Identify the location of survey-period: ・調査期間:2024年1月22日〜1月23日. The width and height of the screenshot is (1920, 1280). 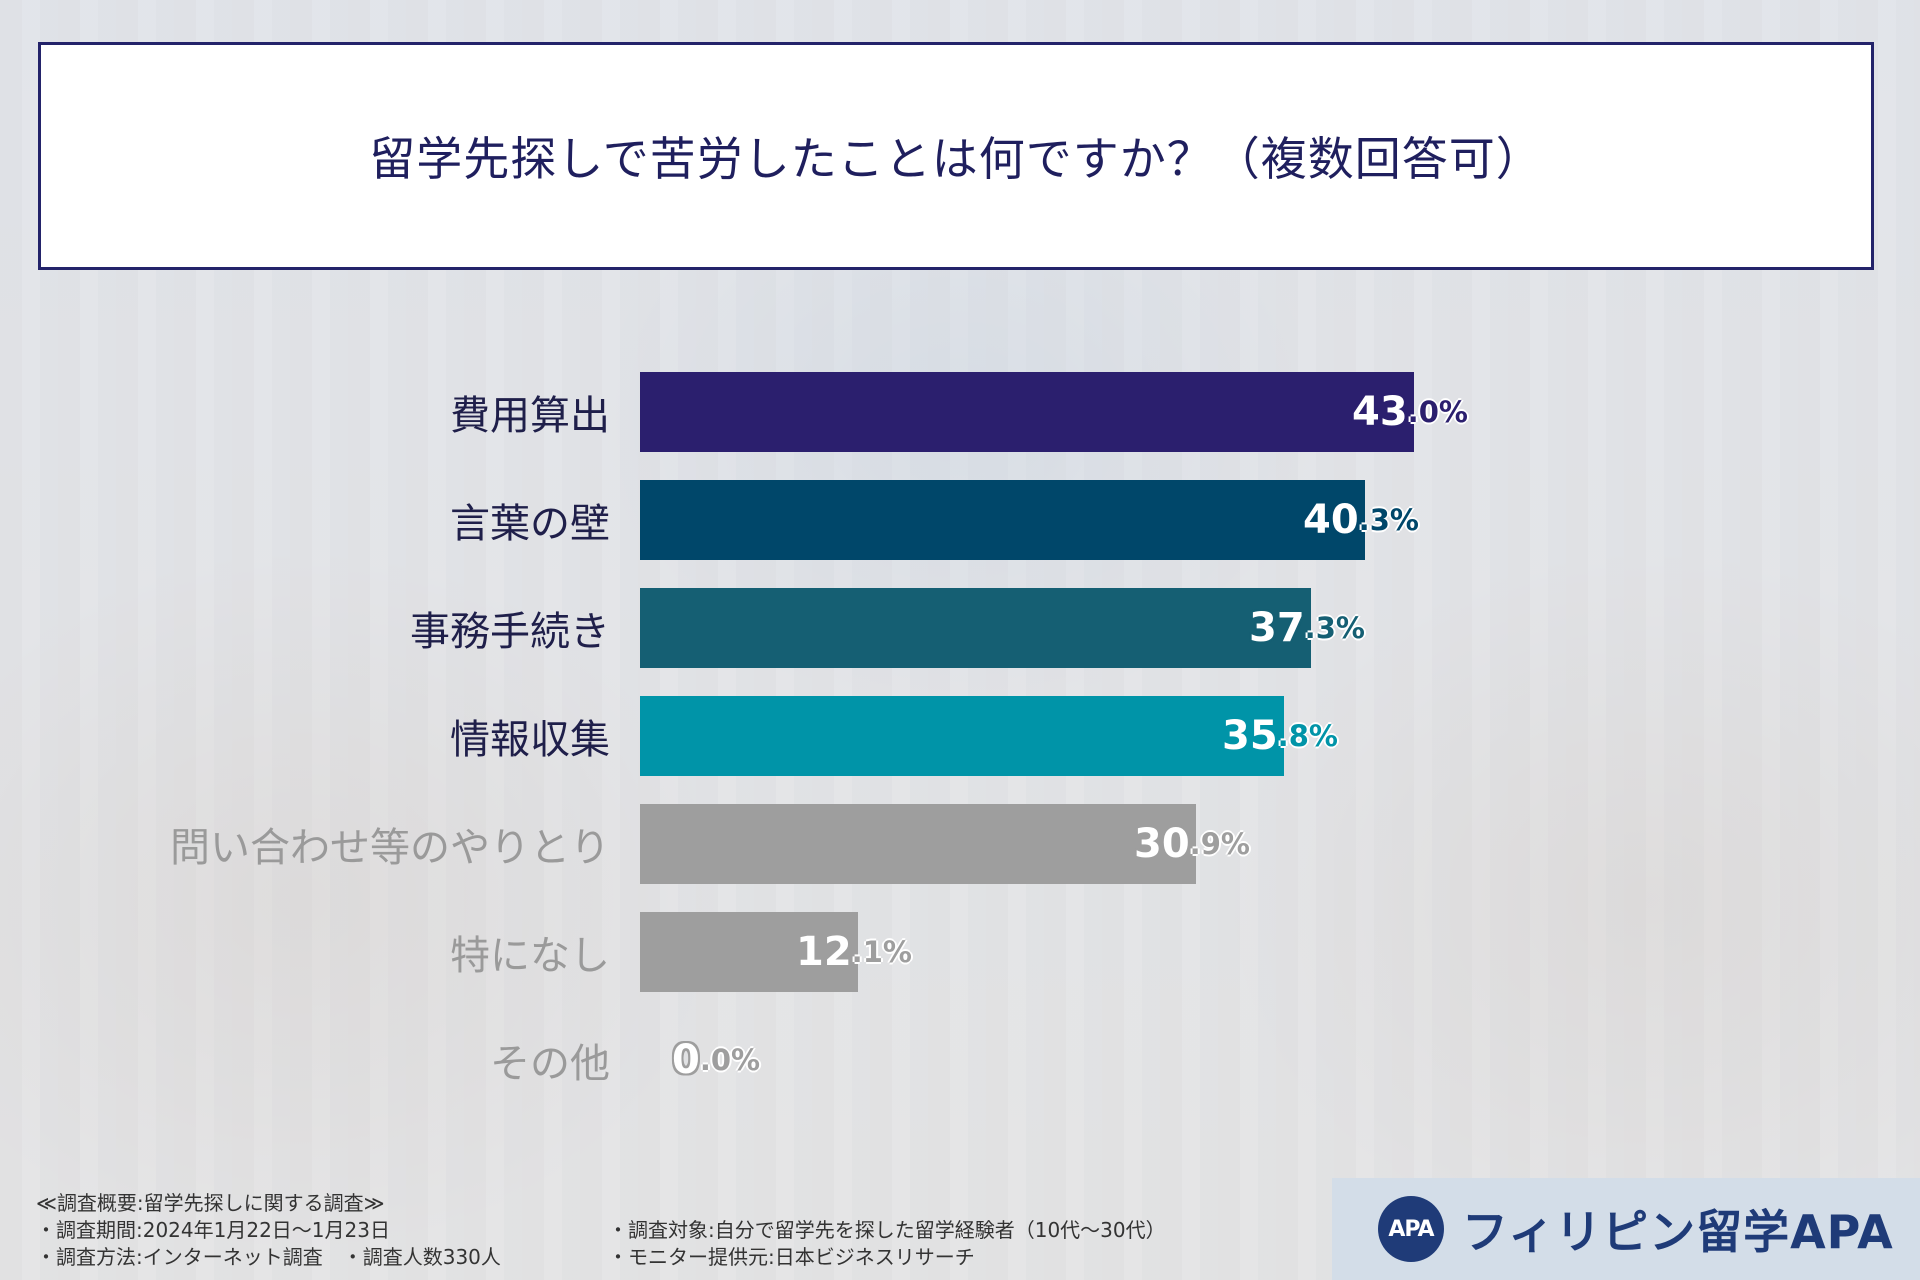
(213, 1230).